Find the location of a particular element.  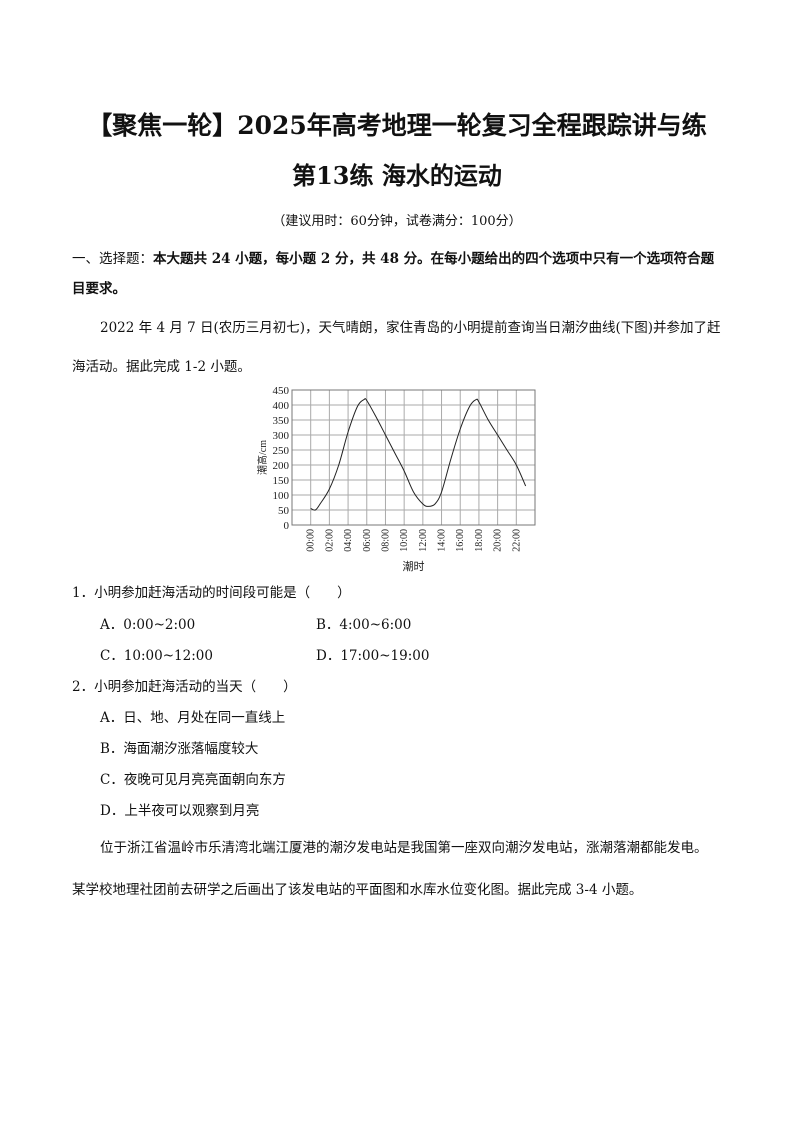

q2-option-d: D．上半夜可以观察到月亮 is located at coordinates (180, 811).